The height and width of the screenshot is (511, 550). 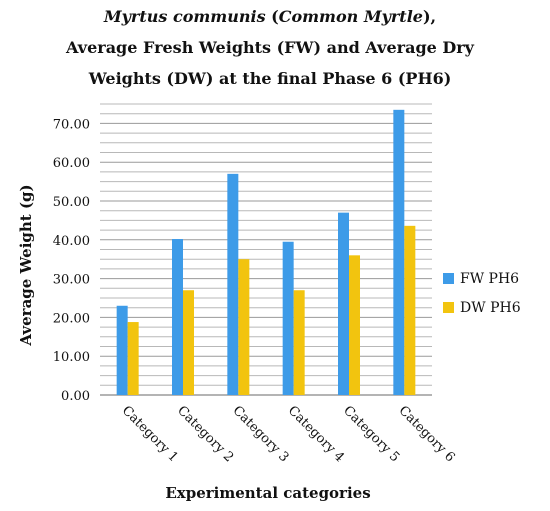 What do you see at coordinates (184, 16) in the screenshot?
I see `title-species: Myrtus communis` at bounding box center [184, 16].